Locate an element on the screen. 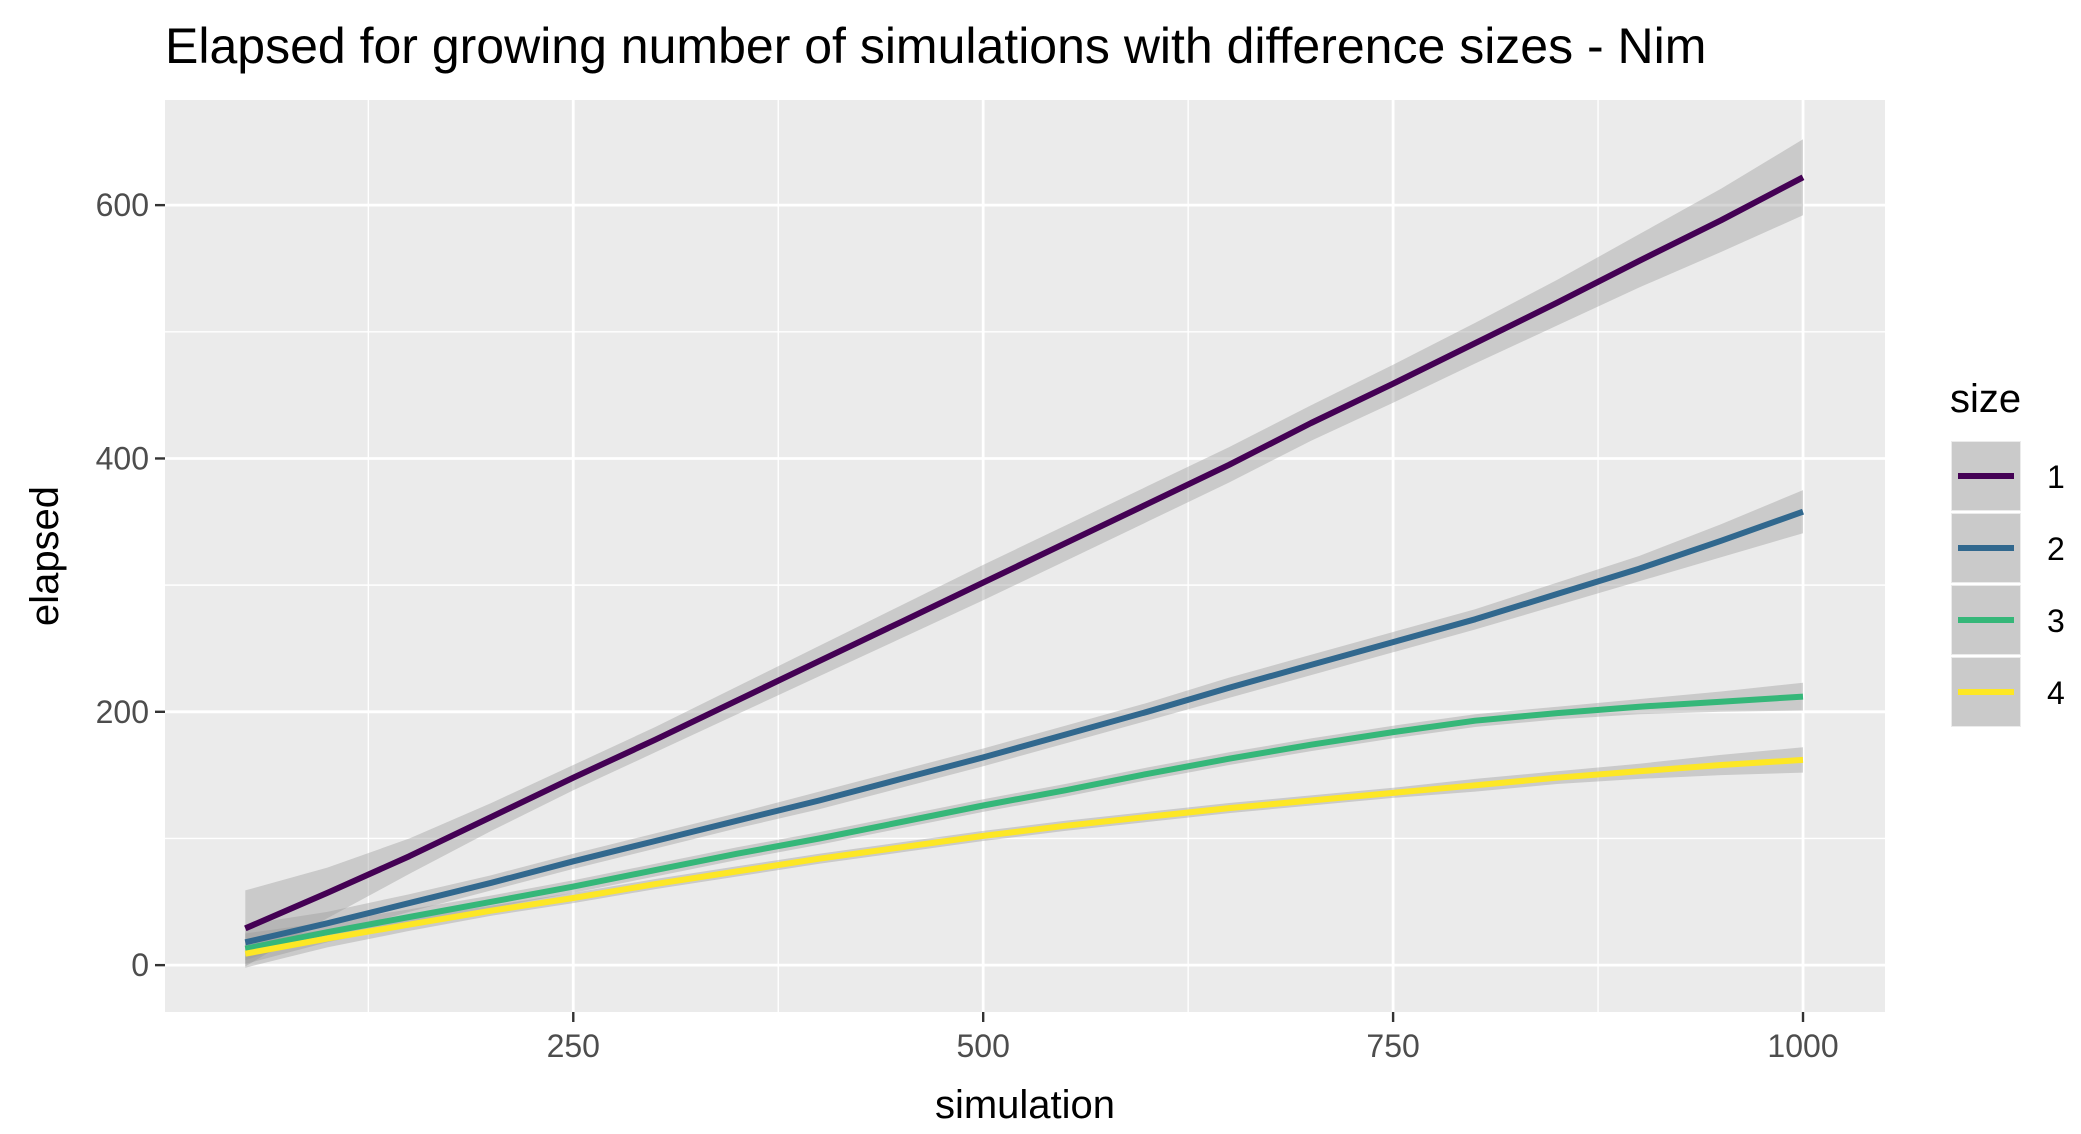 The image size is (2081, 1134). legend-label: 2 is located at coordinates (2056, 549).